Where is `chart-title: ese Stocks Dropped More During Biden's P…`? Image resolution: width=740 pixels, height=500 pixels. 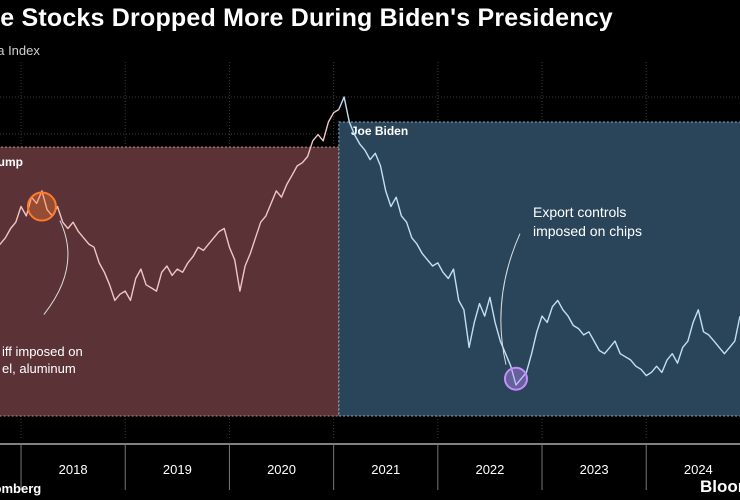 chart-title: ese Stocks Dropped More During Biden's P… is located at coordinates (306, 18).